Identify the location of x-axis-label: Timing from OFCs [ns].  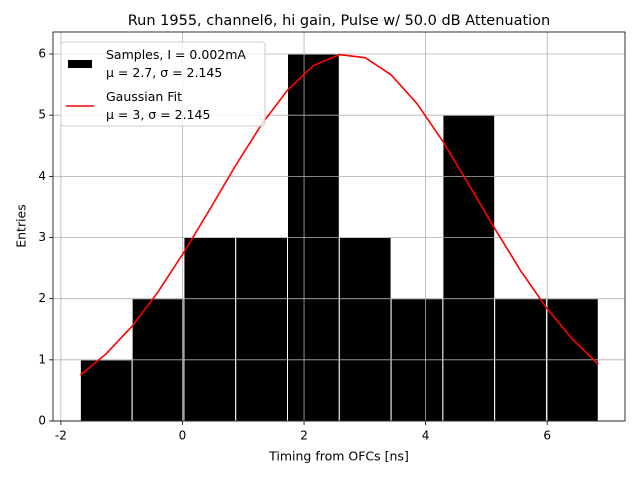
(338, 456).